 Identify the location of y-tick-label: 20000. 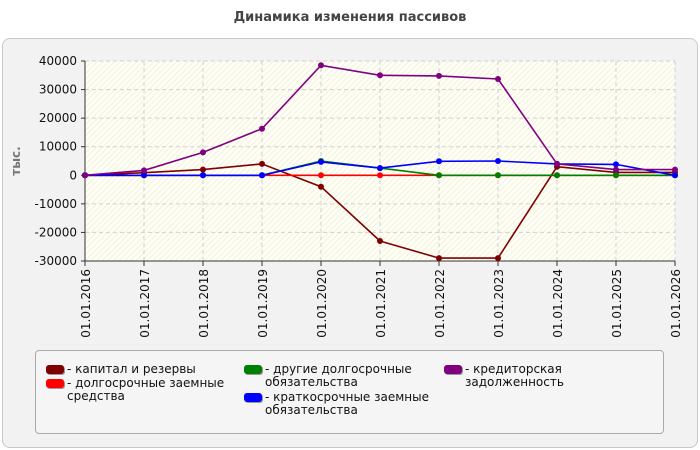
(58, 118).